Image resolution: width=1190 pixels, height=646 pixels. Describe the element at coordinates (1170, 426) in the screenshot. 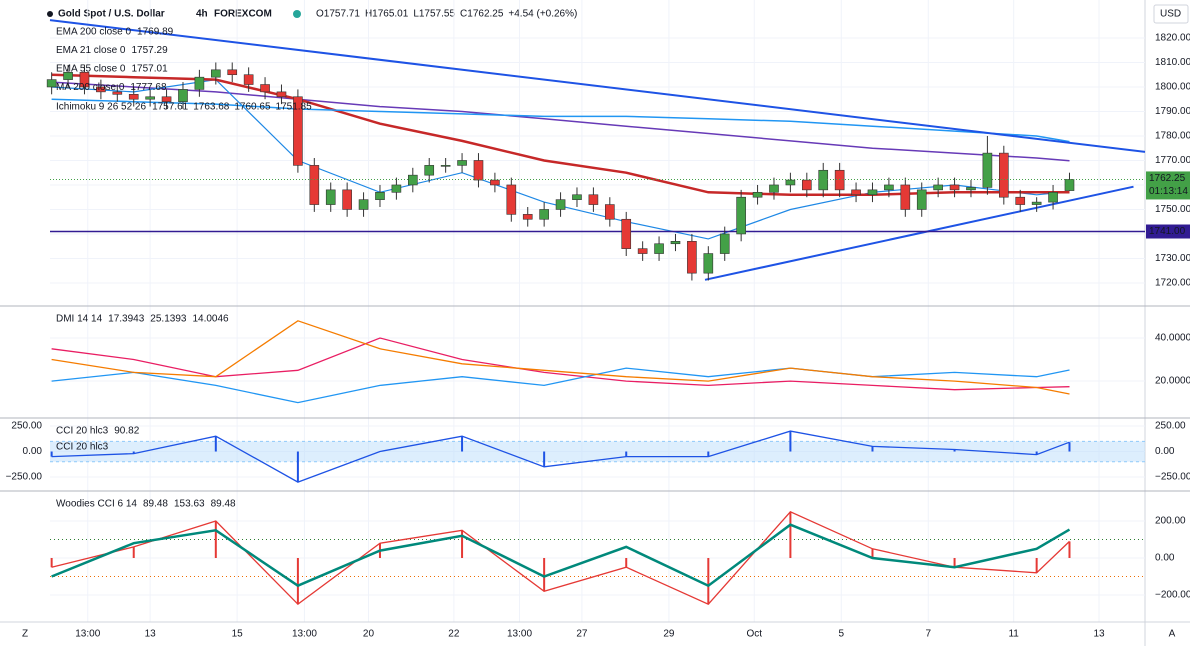

I see `y-tick-label: 250.00` at that location.